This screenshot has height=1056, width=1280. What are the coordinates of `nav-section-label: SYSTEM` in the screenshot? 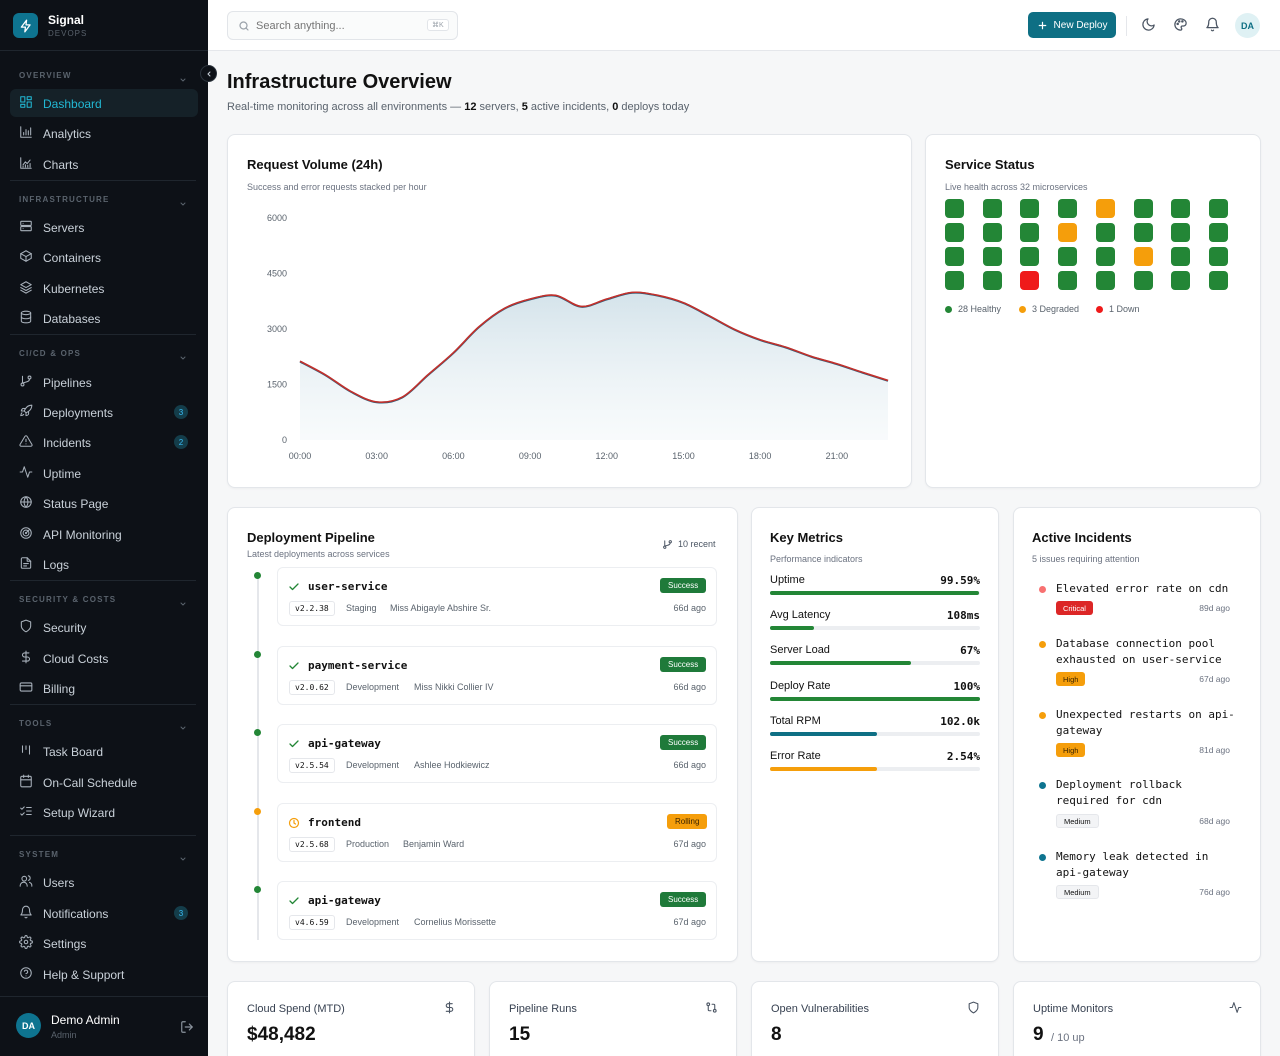 It's located at (39, 854).